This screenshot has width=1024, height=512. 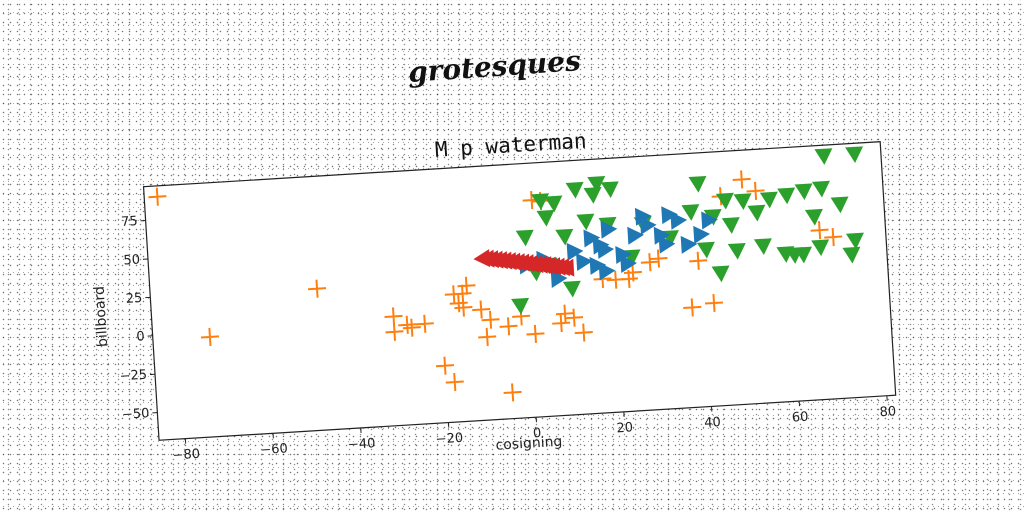 I want to click on series-triangle-right, so click(x=618, y=247).